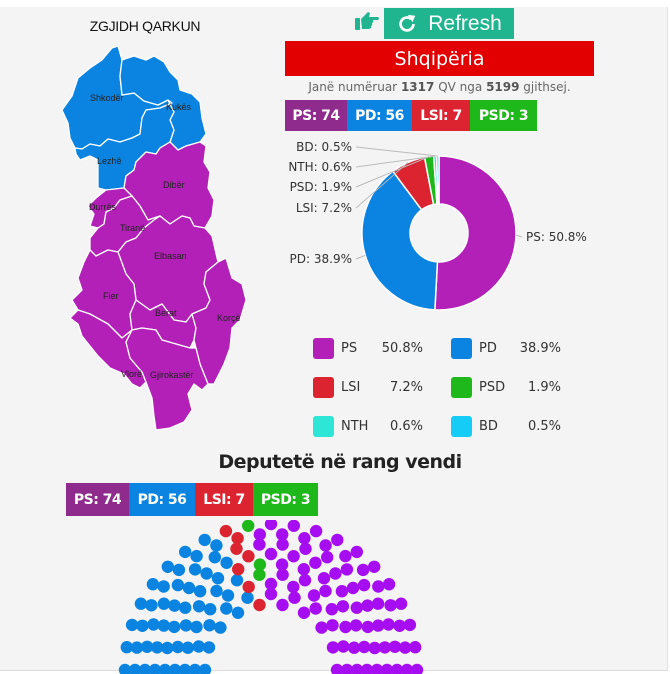 The height and width of the screenshot is (674, 670). I want to click on slice-label-lsi: LSI: 7.2%, so click(324, 208).